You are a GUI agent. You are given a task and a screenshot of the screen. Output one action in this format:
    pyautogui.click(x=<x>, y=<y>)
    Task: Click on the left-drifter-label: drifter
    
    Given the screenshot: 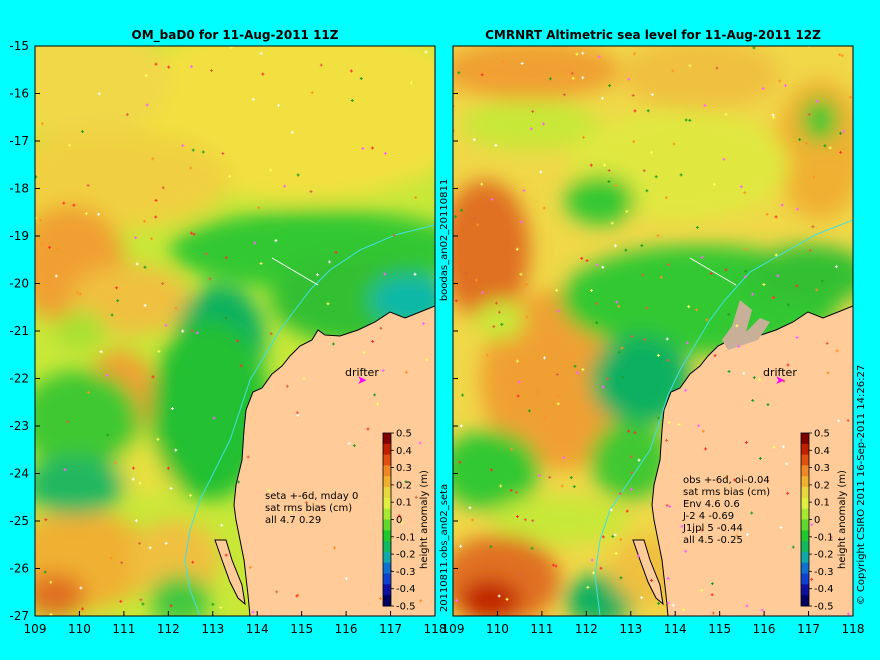 What is the action you would take?
    pyautogui.click(x=362, y=372)
    